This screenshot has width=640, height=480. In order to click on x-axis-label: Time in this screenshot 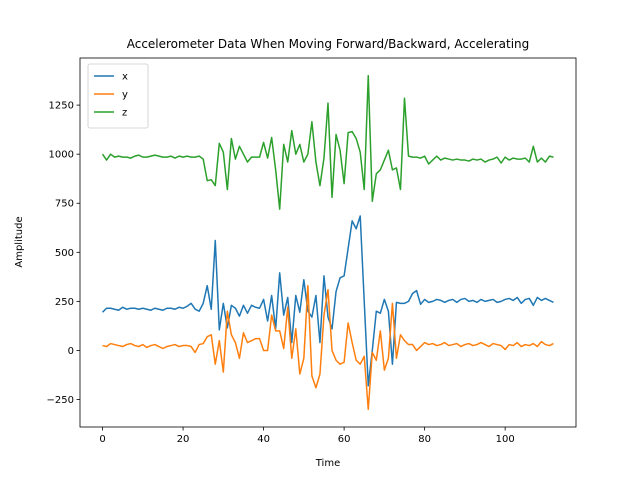, I will do `click(327, 463)`.